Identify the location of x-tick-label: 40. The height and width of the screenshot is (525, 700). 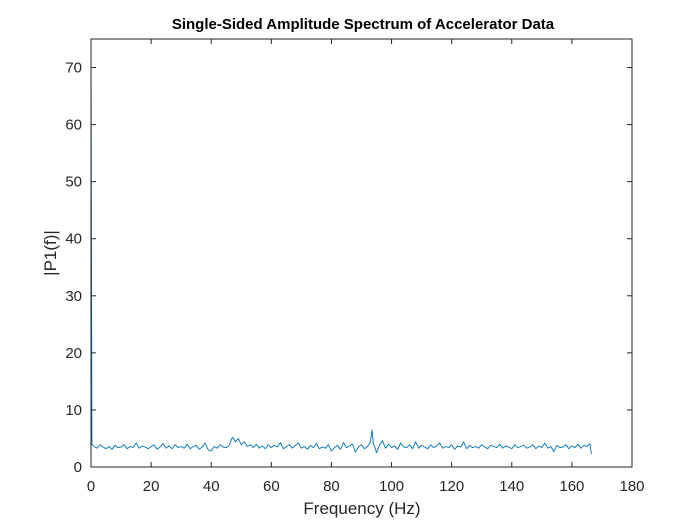
(211, 486).